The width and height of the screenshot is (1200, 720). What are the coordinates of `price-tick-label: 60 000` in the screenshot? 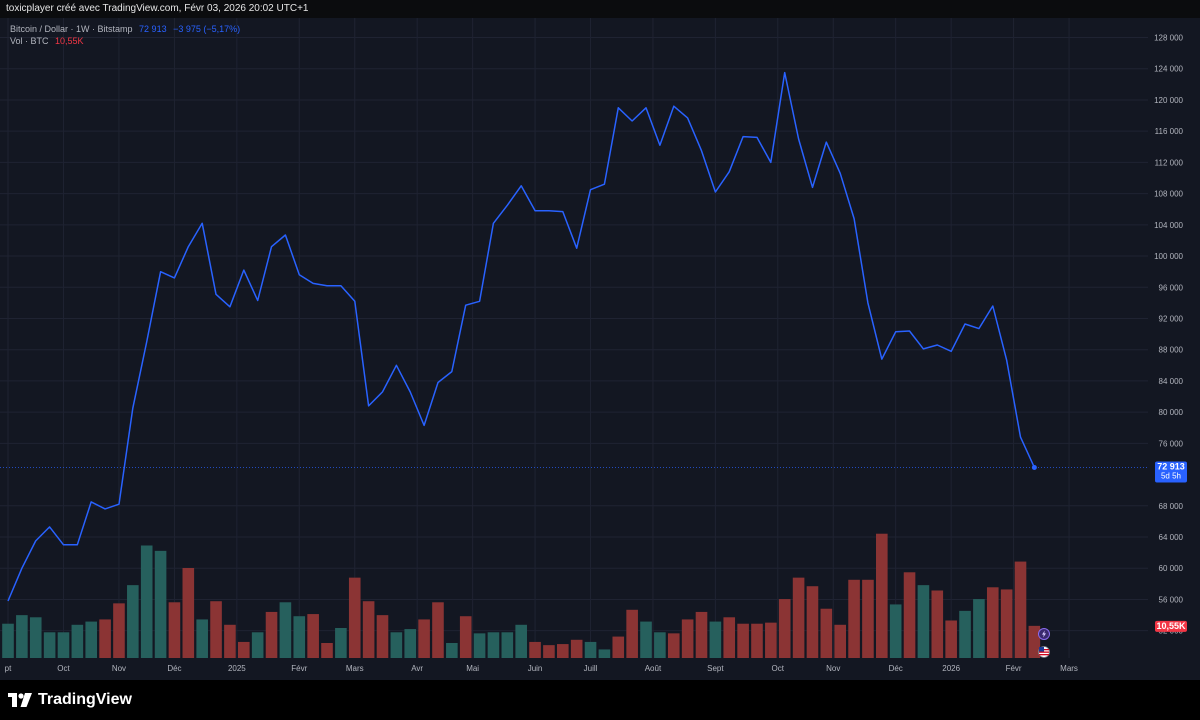 It's located at (1171, 568).